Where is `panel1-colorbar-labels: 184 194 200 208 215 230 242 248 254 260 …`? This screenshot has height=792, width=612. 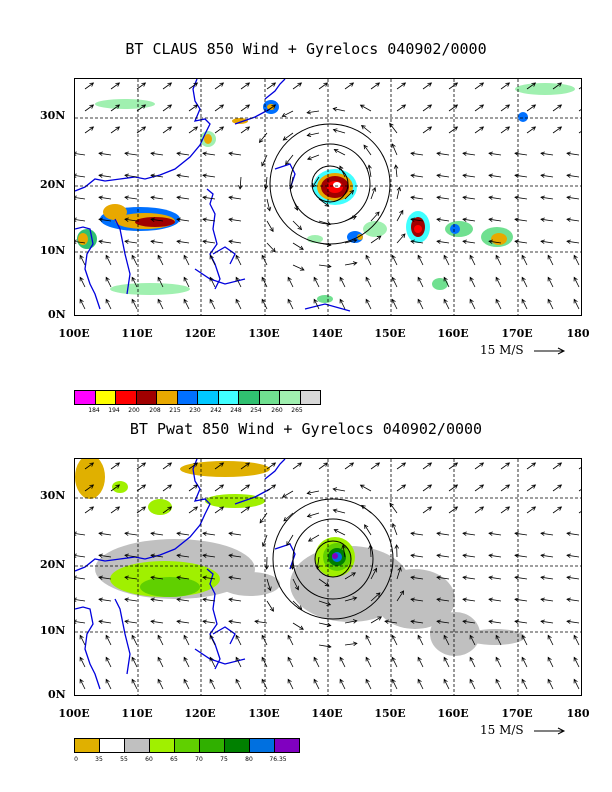 panel1-colorbar-labels: 184 194 200 208 215 230 242 248 254 260 … is located at coordinates (196, 411).